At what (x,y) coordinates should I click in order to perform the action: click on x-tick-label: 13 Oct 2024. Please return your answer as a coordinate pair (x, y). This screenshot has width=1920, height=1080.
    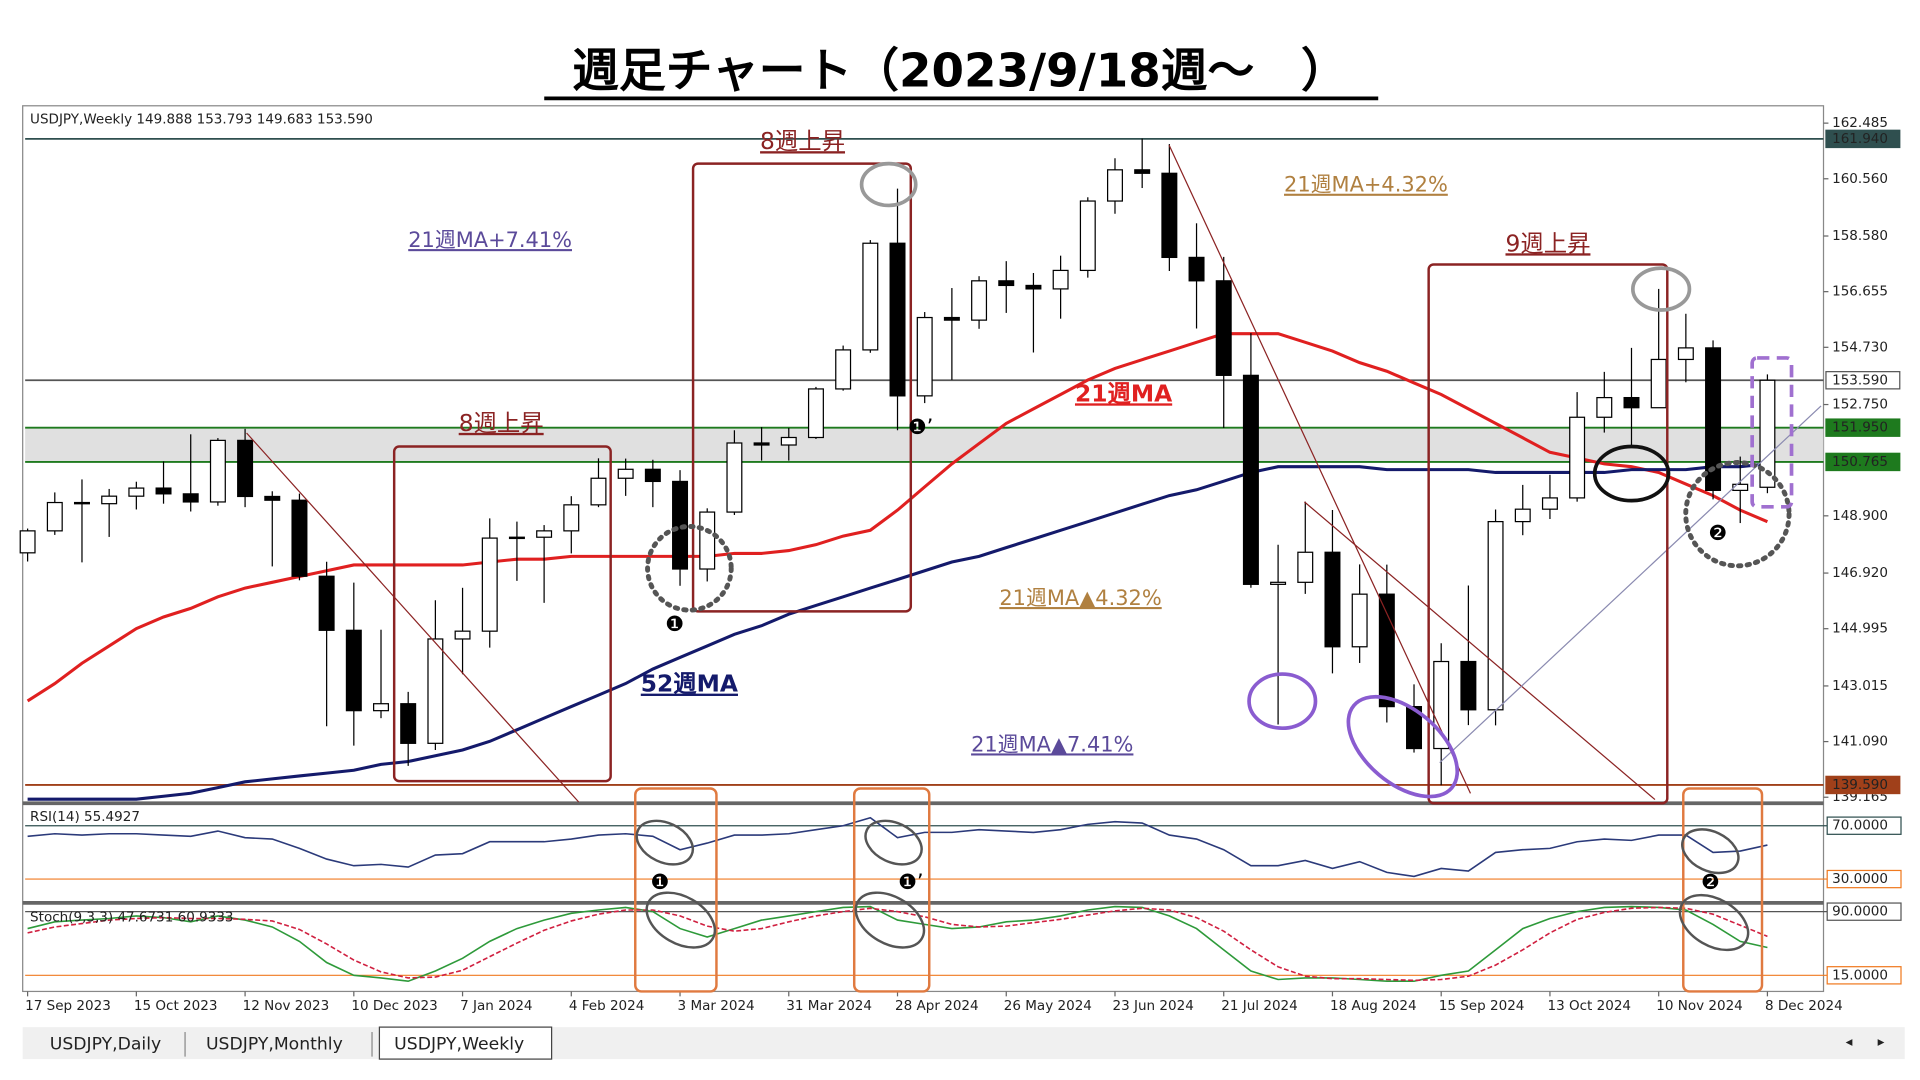
    Looking at the image, I should click on (1589, 1006).